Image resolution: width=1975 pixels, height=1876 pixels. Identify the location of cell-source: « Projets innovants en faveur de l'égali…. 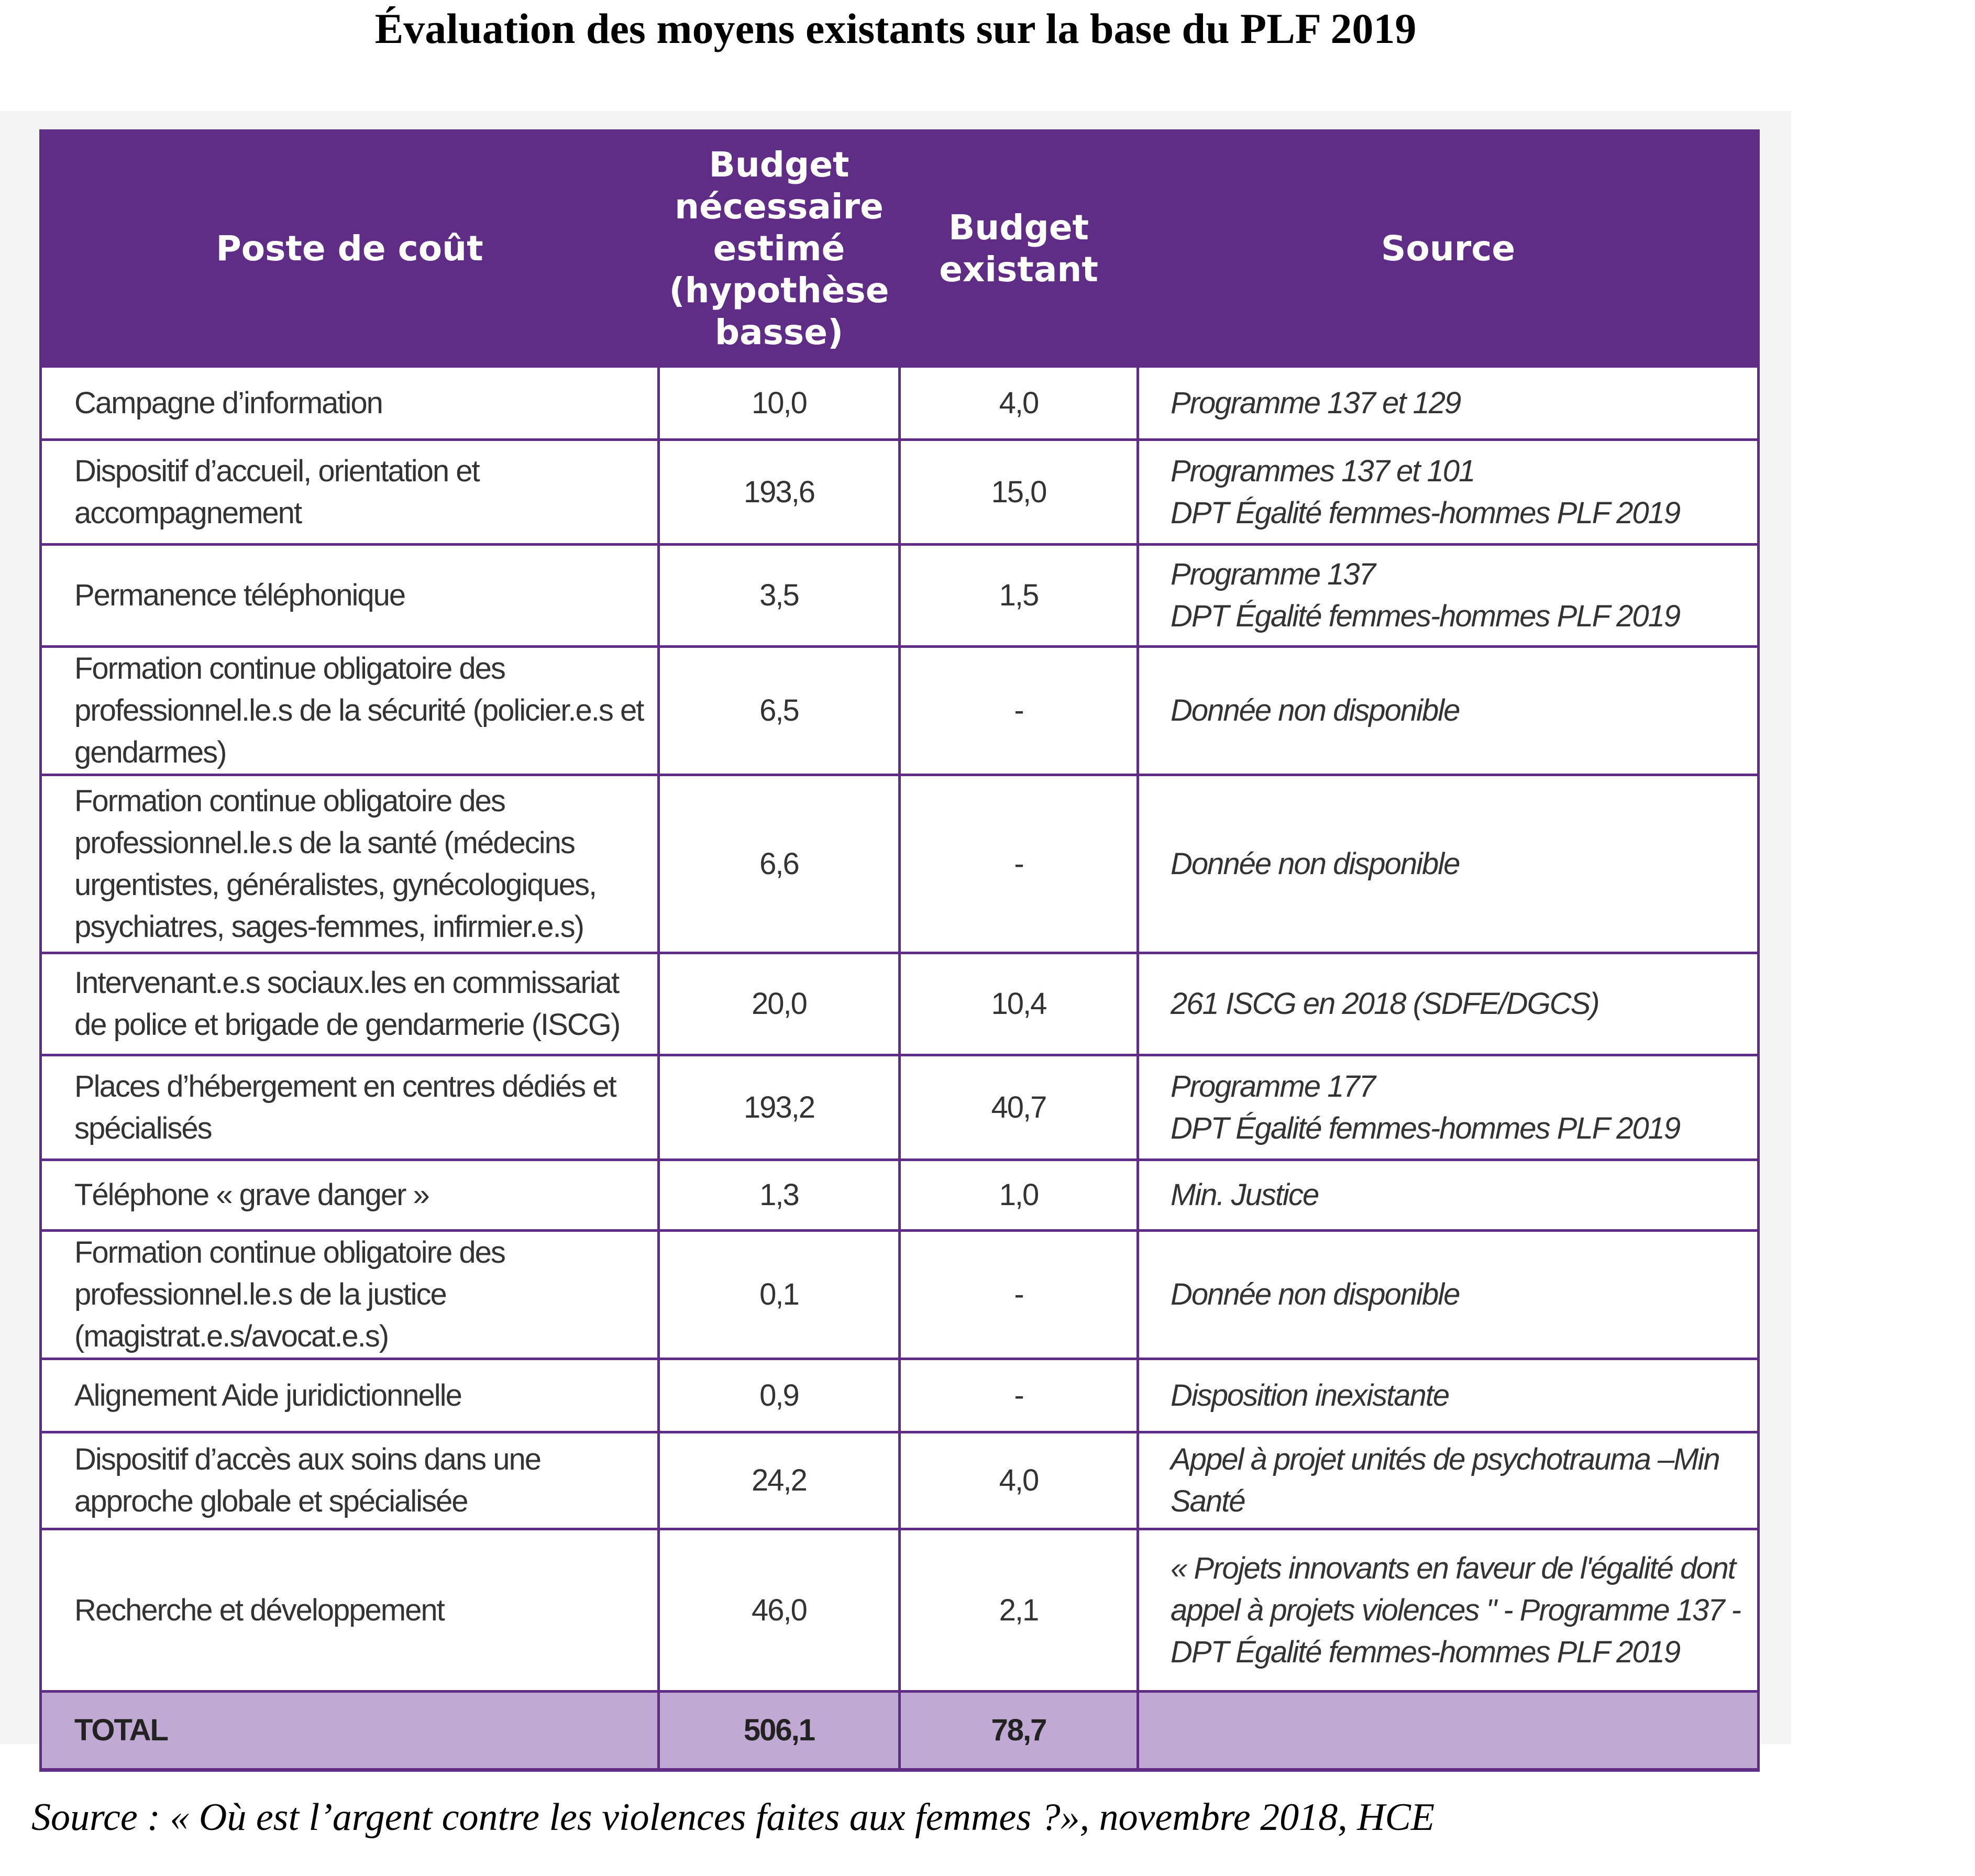
(1448, 1610).